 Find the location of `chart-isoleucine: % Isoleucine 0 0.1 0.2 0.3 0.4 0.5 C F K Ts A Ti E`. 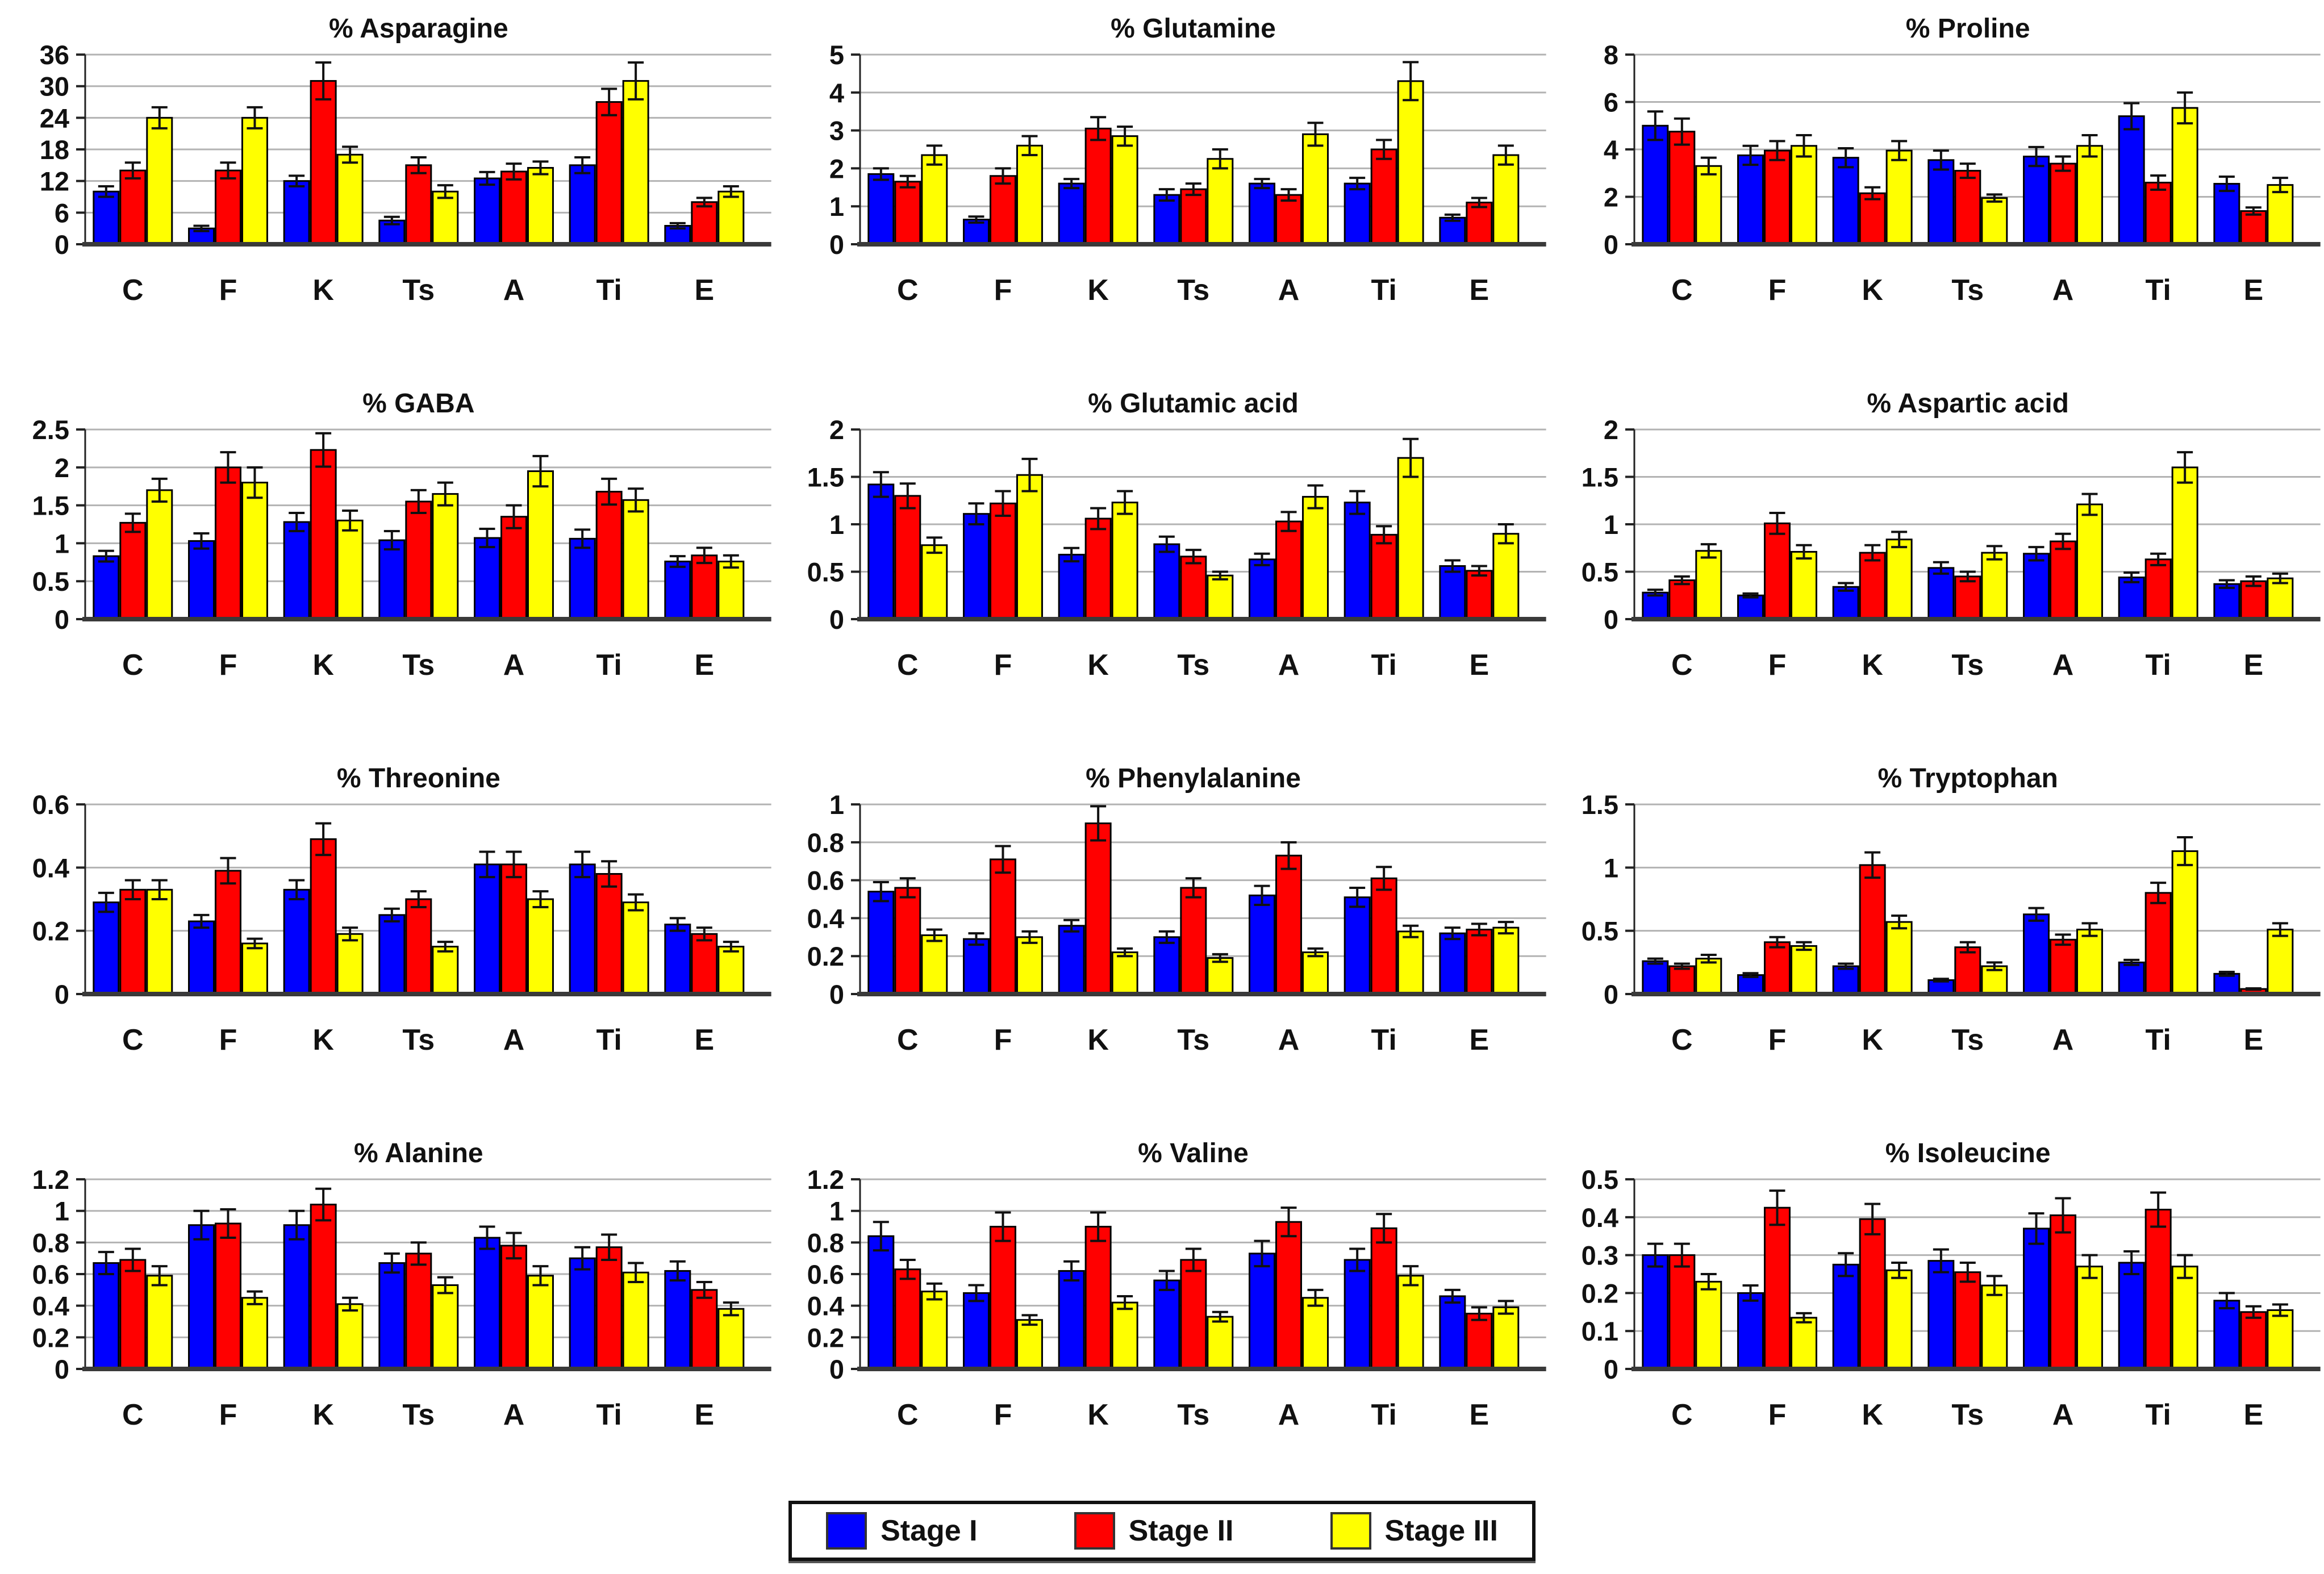

chart-isoleucine: % Isoleucine 0 0.1 0.2 0.3 0.4 0.5 C F K Ts A Ti E is located at coordinates (1937, 1312).